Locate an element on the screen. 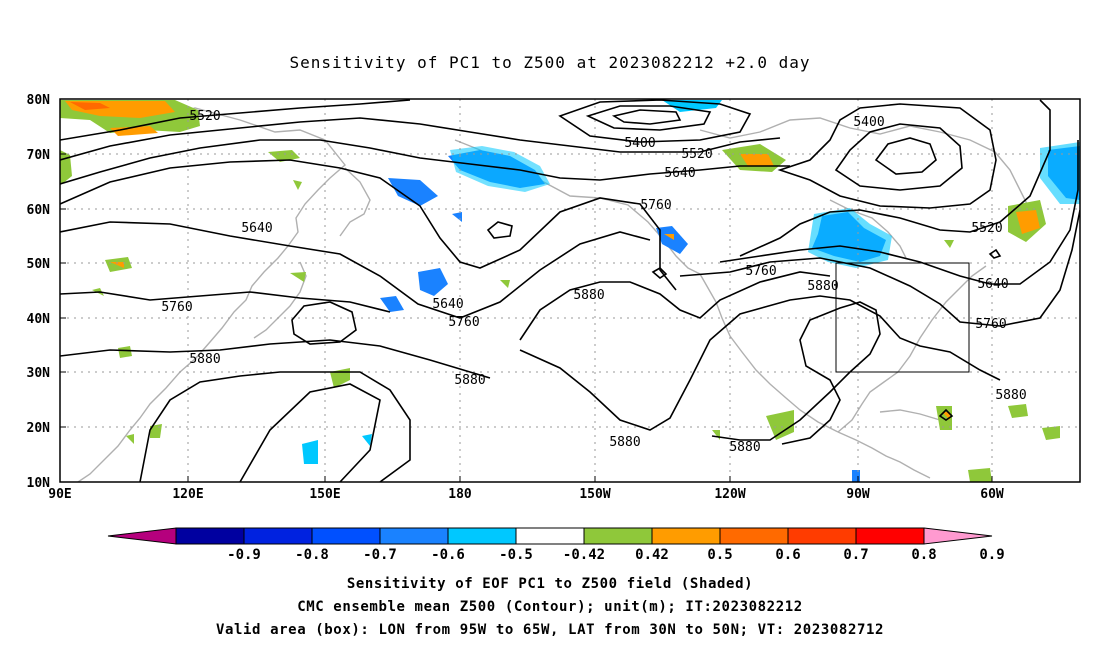 Image resolution: width=1100 pixels, height=650 pixels. coastline-north-america-west is located at coordinates (769, 353).